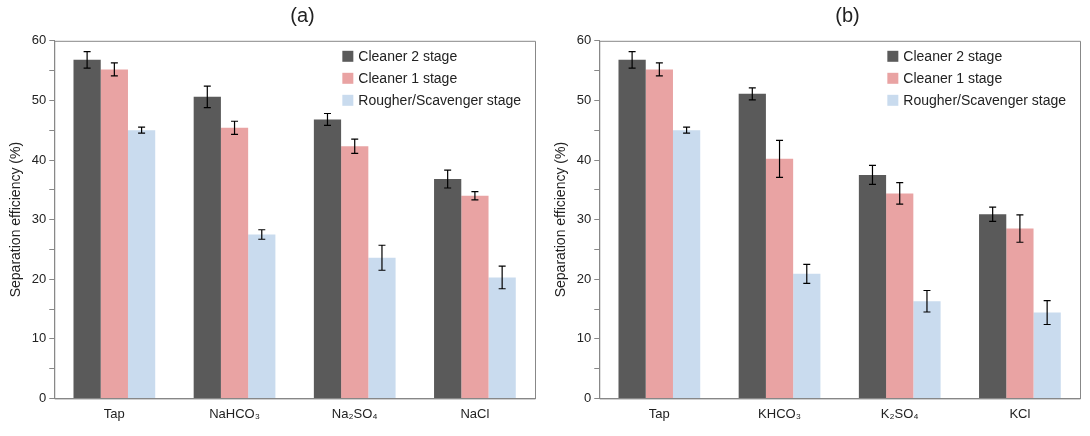 This screenshot has width=1090, height=436. What do you see at coordinates (475, 413) in the screenshot?
I see `x-tick-label: NaCl` at bounding box center [475, 413].